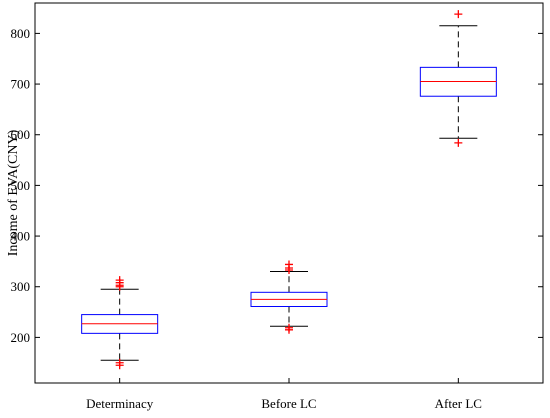  I want to click on y-axis-title: Income of EVA(CNY), so click(13, 192).